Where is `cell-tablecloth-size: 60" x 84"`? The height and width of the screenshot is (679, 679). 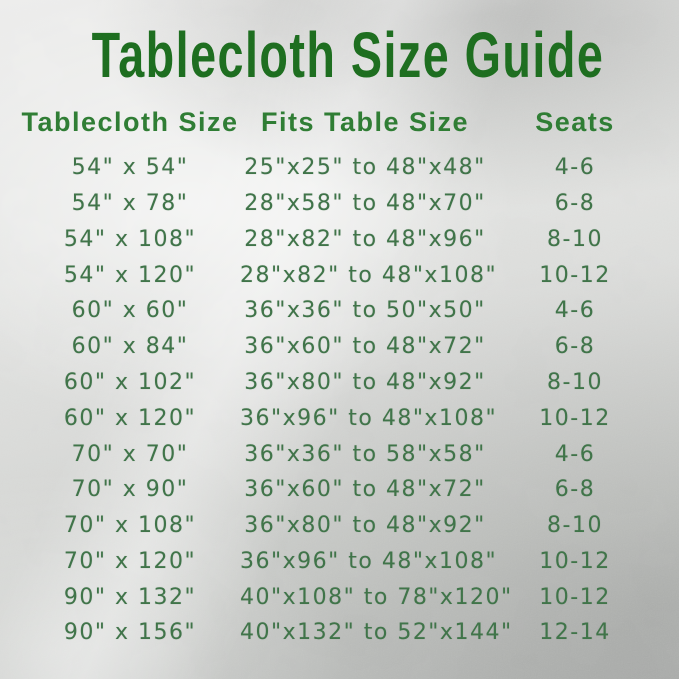
cell-tablecloth-size: 60" x 84" is located at coordinates (130, 347).